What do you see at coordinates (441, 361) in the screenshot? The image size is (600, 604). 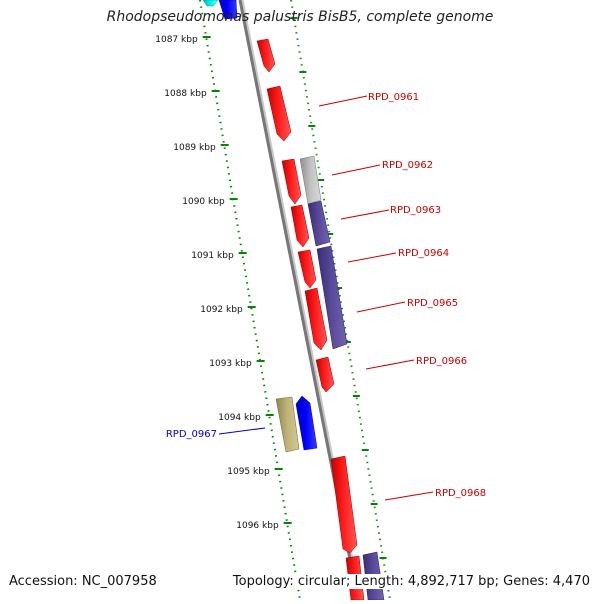 I see `gene-label: RPD_0966` at bounding box center [441, 361].